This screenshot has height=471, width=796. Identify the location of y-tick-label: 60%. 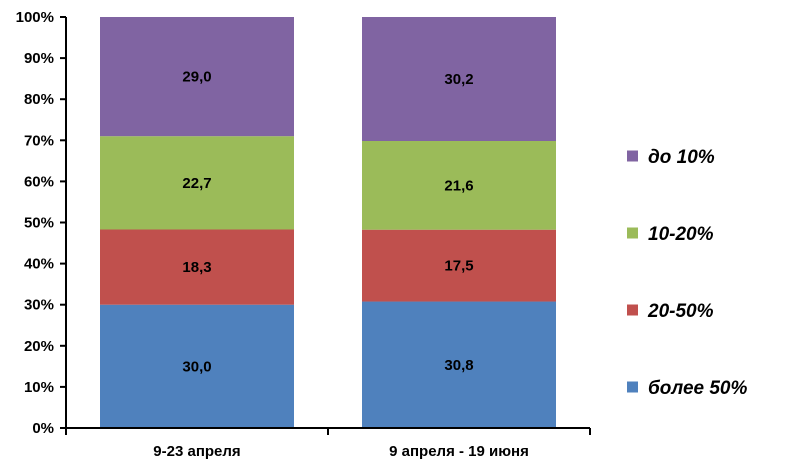
(39, 181).